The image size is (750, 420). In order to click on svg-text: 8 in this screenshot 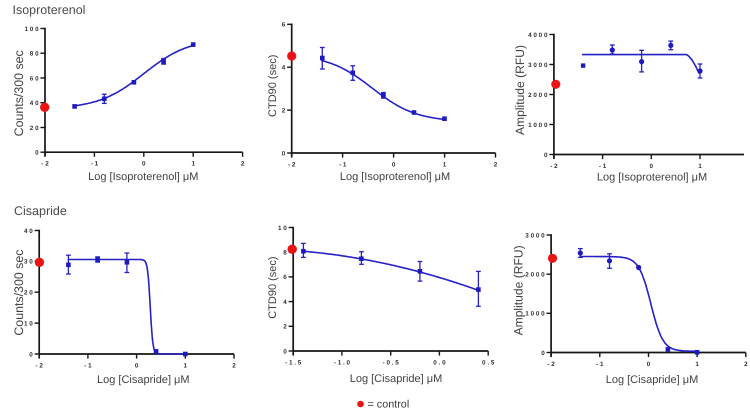, I will do `click(285, 253)`.